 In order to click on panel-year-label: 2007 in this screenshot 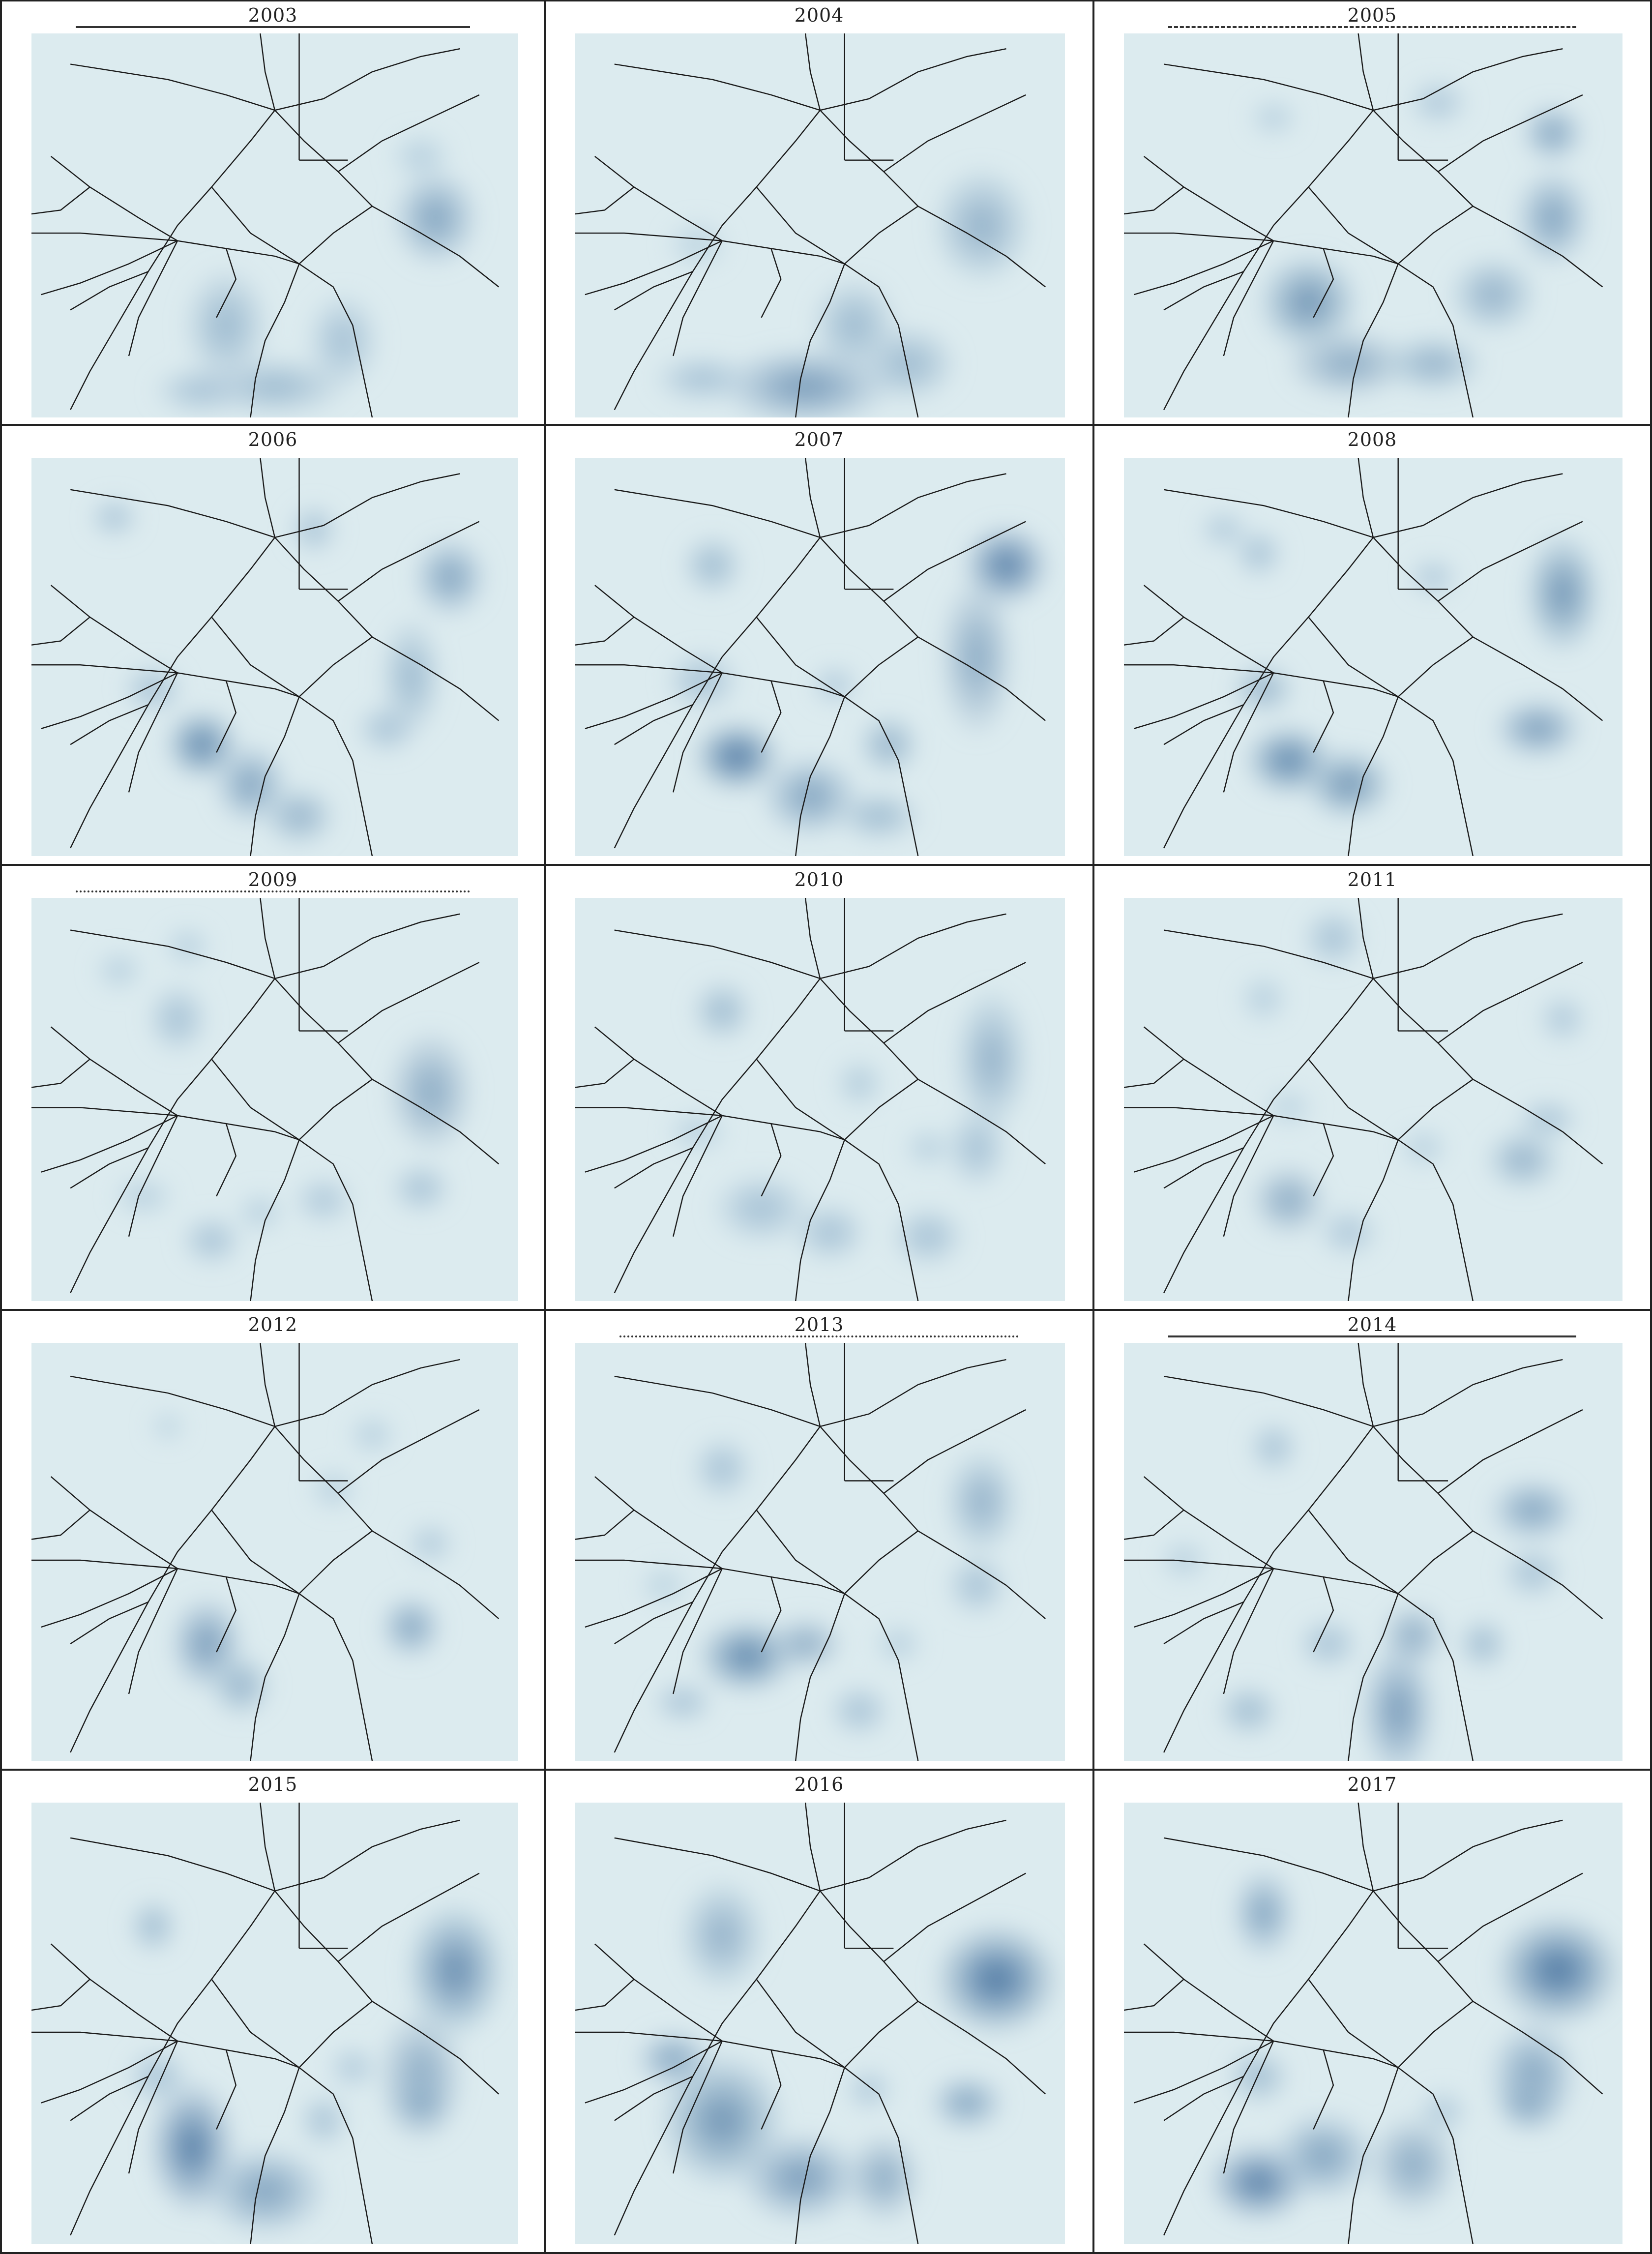, I will do `click(819, 439)`.